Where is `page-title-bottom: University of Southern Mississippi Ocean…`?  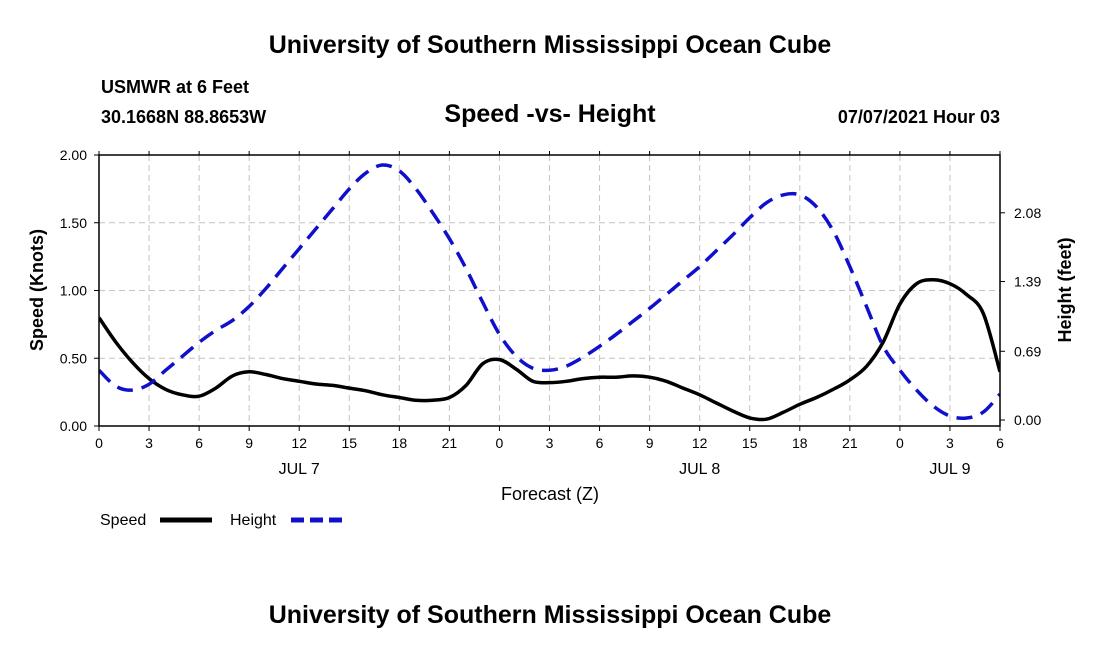 page-title-bottom: University of Southern Mississippi Ocean… is located at coordinates (550, 615).